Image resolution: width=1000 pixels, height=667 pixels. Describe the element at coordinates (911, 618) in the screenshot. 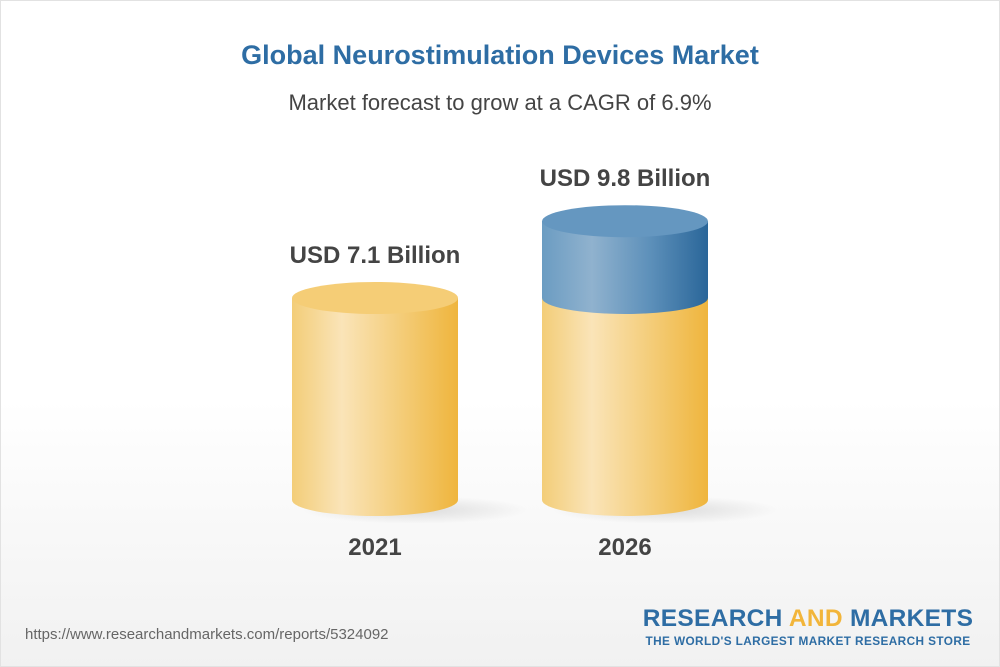

I see `logo-word: MARKETS` at that location.